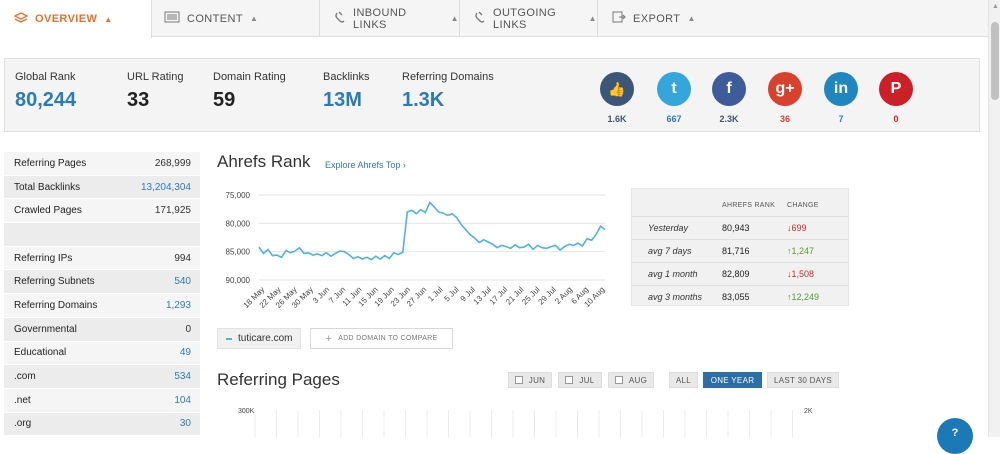 The width and height of the screenshot is (1000, 454). Describe the element at coordinates (102, 424) in the screenshot. I see `stats-row: .org 30` at that location.